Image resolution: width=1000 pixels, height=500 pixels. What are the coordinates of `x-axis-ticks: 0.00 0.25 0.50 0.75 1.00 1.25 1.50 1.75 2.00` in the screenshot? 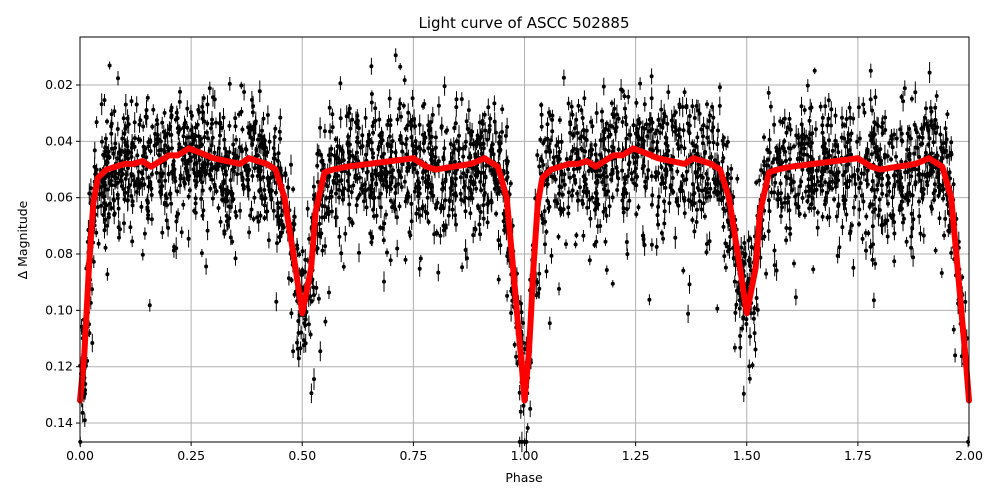 It's located at (524, 452).